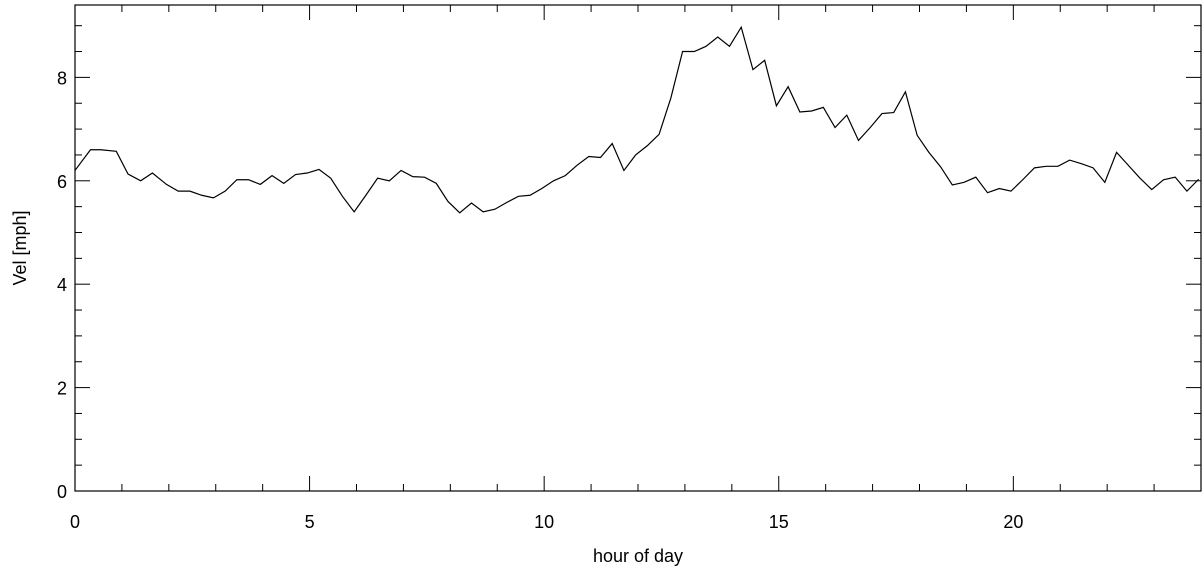 Image resolution: width=1204 pixels, height=574 pixels. I want to click on y-tick-label: 0, so click(62, 492).